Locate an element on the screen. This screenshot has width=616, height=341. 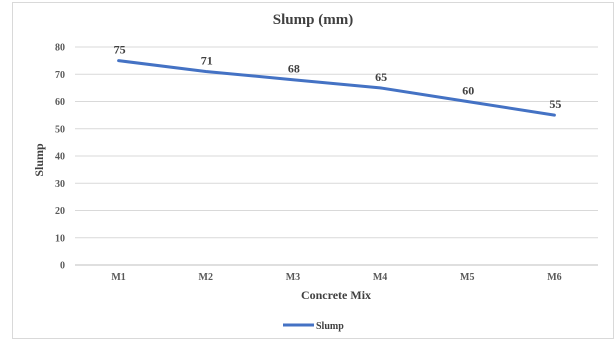
y-tick-label: 0 is located at coordinates (62, 266).